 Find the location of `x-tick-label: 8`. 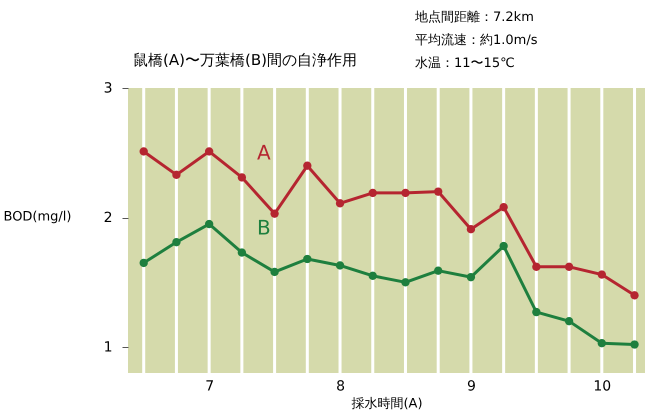

x-tick-label: 8 is located at coordinates (340, 386).